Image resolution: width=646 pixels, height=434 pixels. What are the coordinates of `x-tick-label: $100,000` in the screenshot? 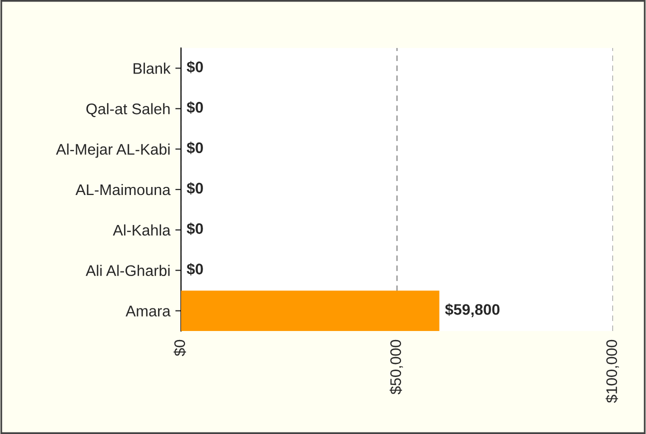 It's located at (612, 371).